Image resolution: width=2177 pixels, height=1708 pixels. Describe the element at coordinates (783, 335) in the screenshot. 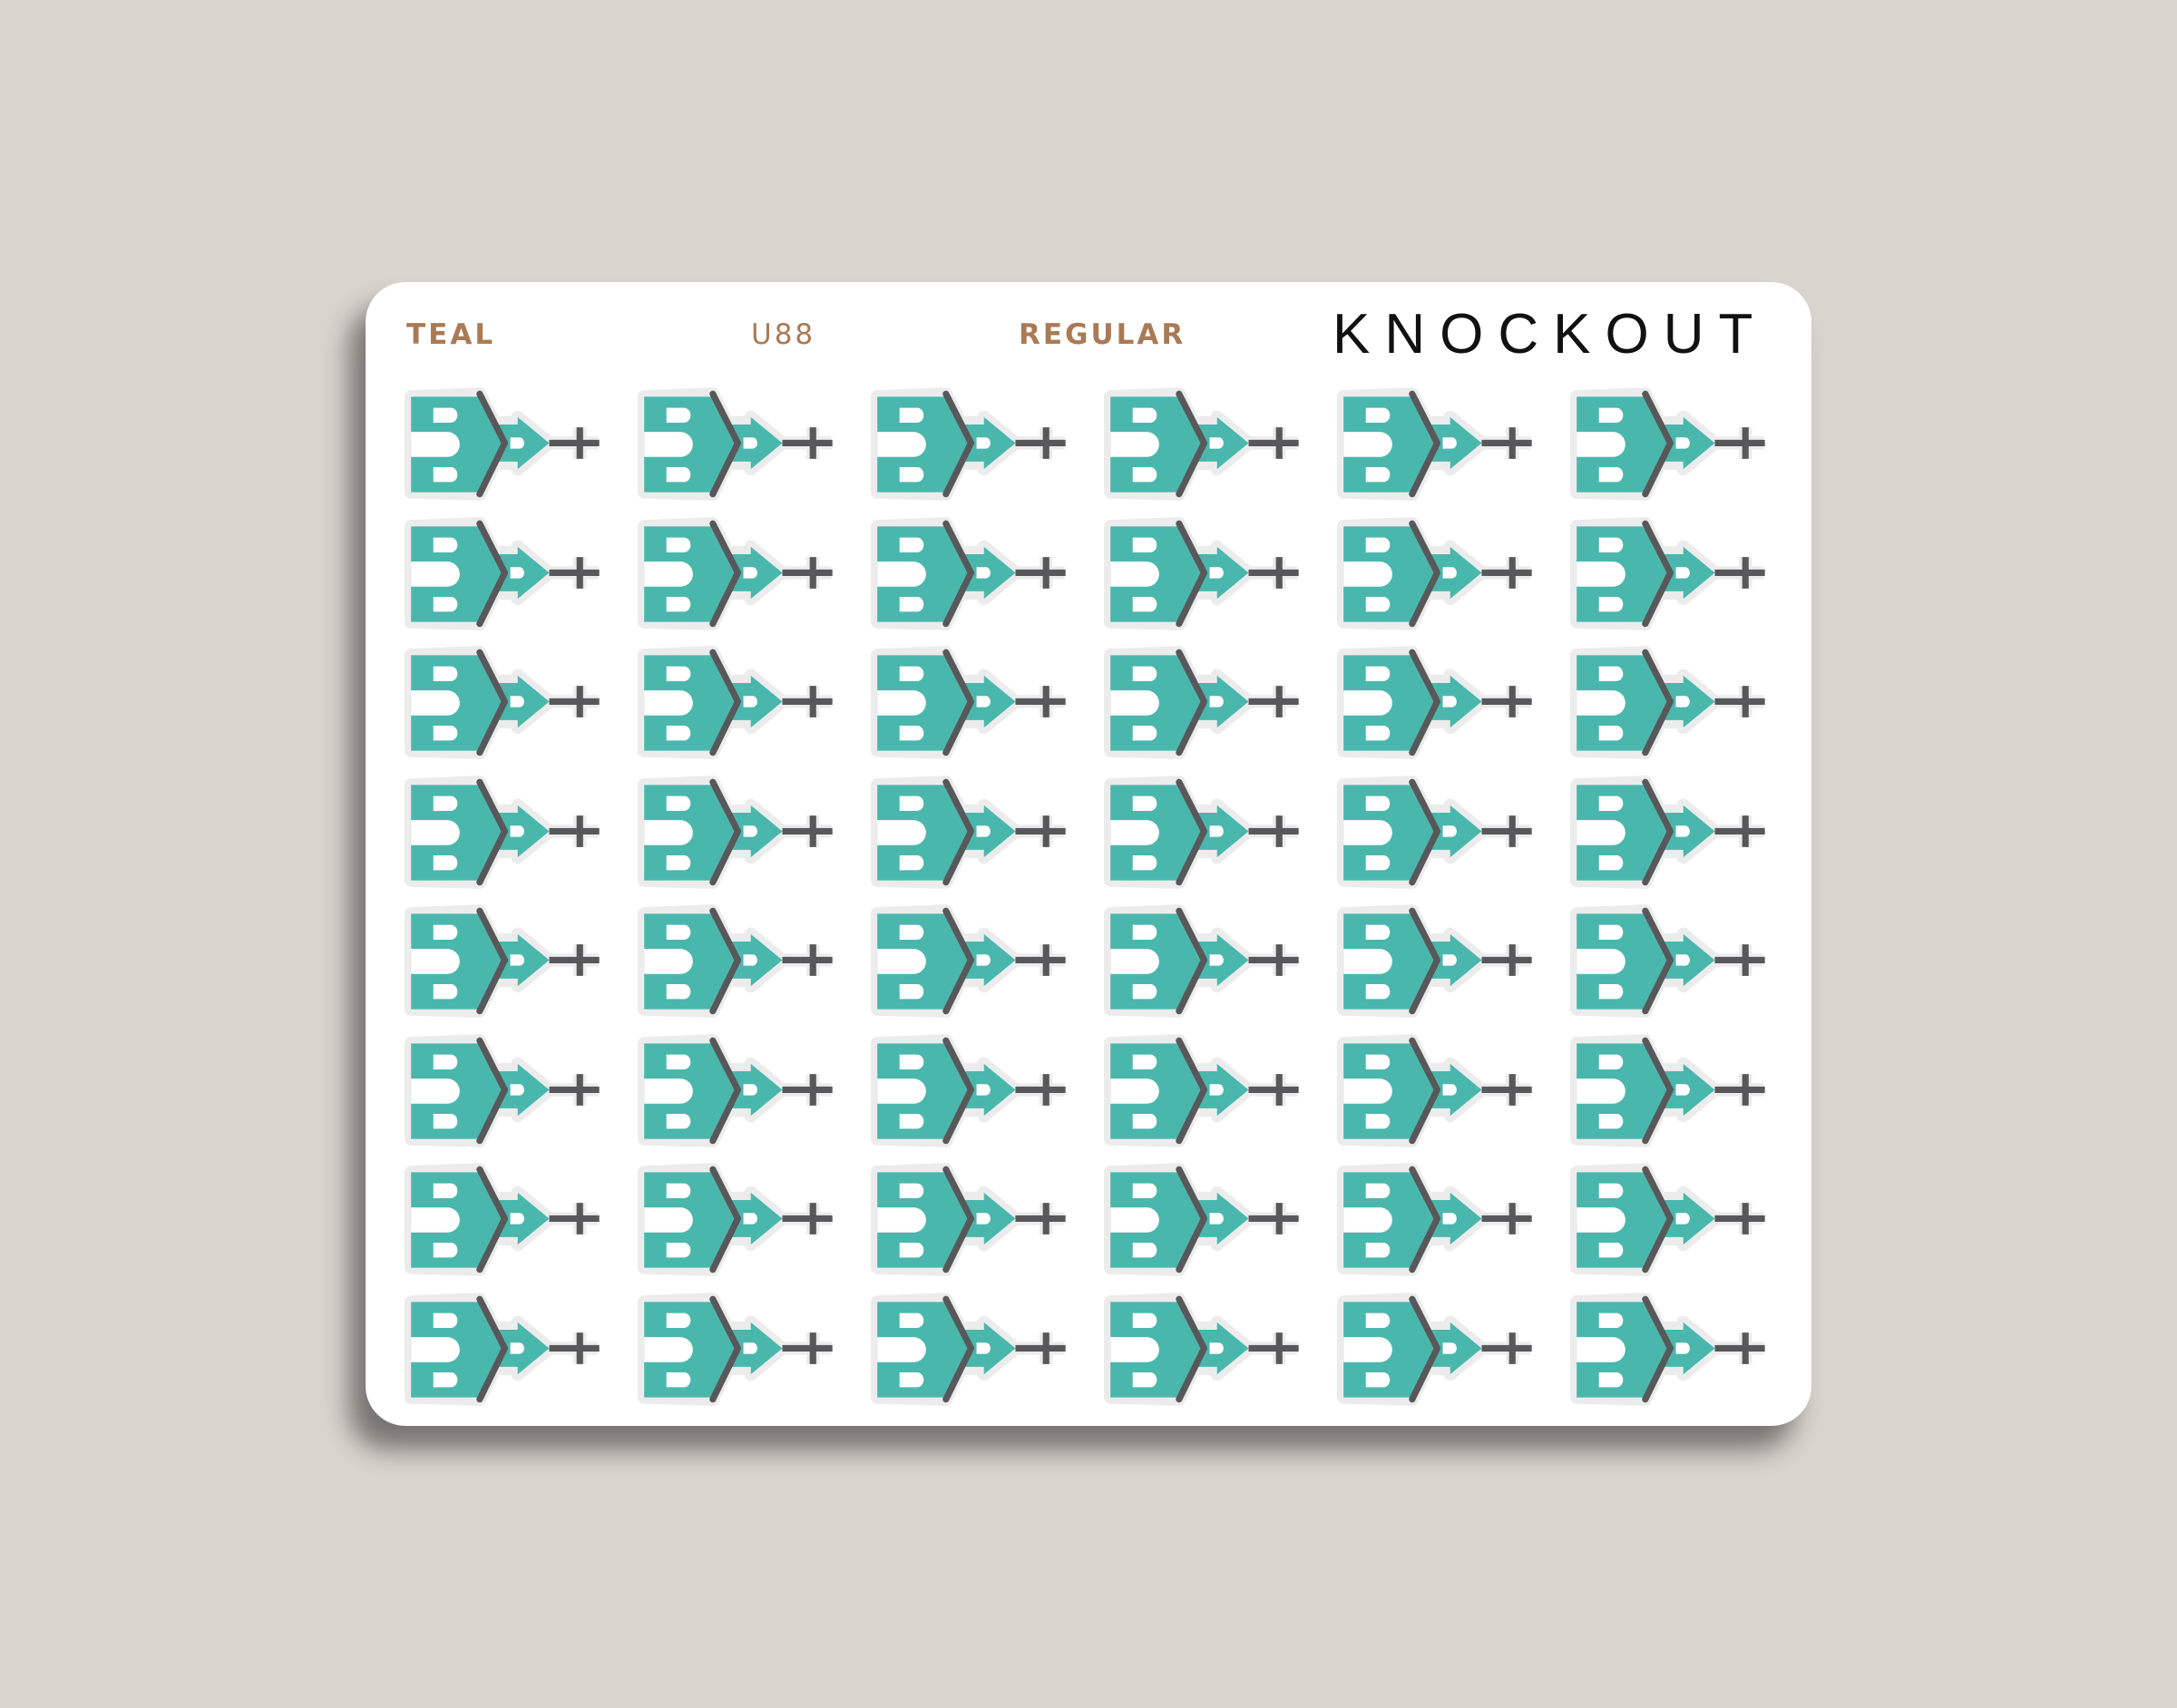

I see `code-label: U88` at that location.